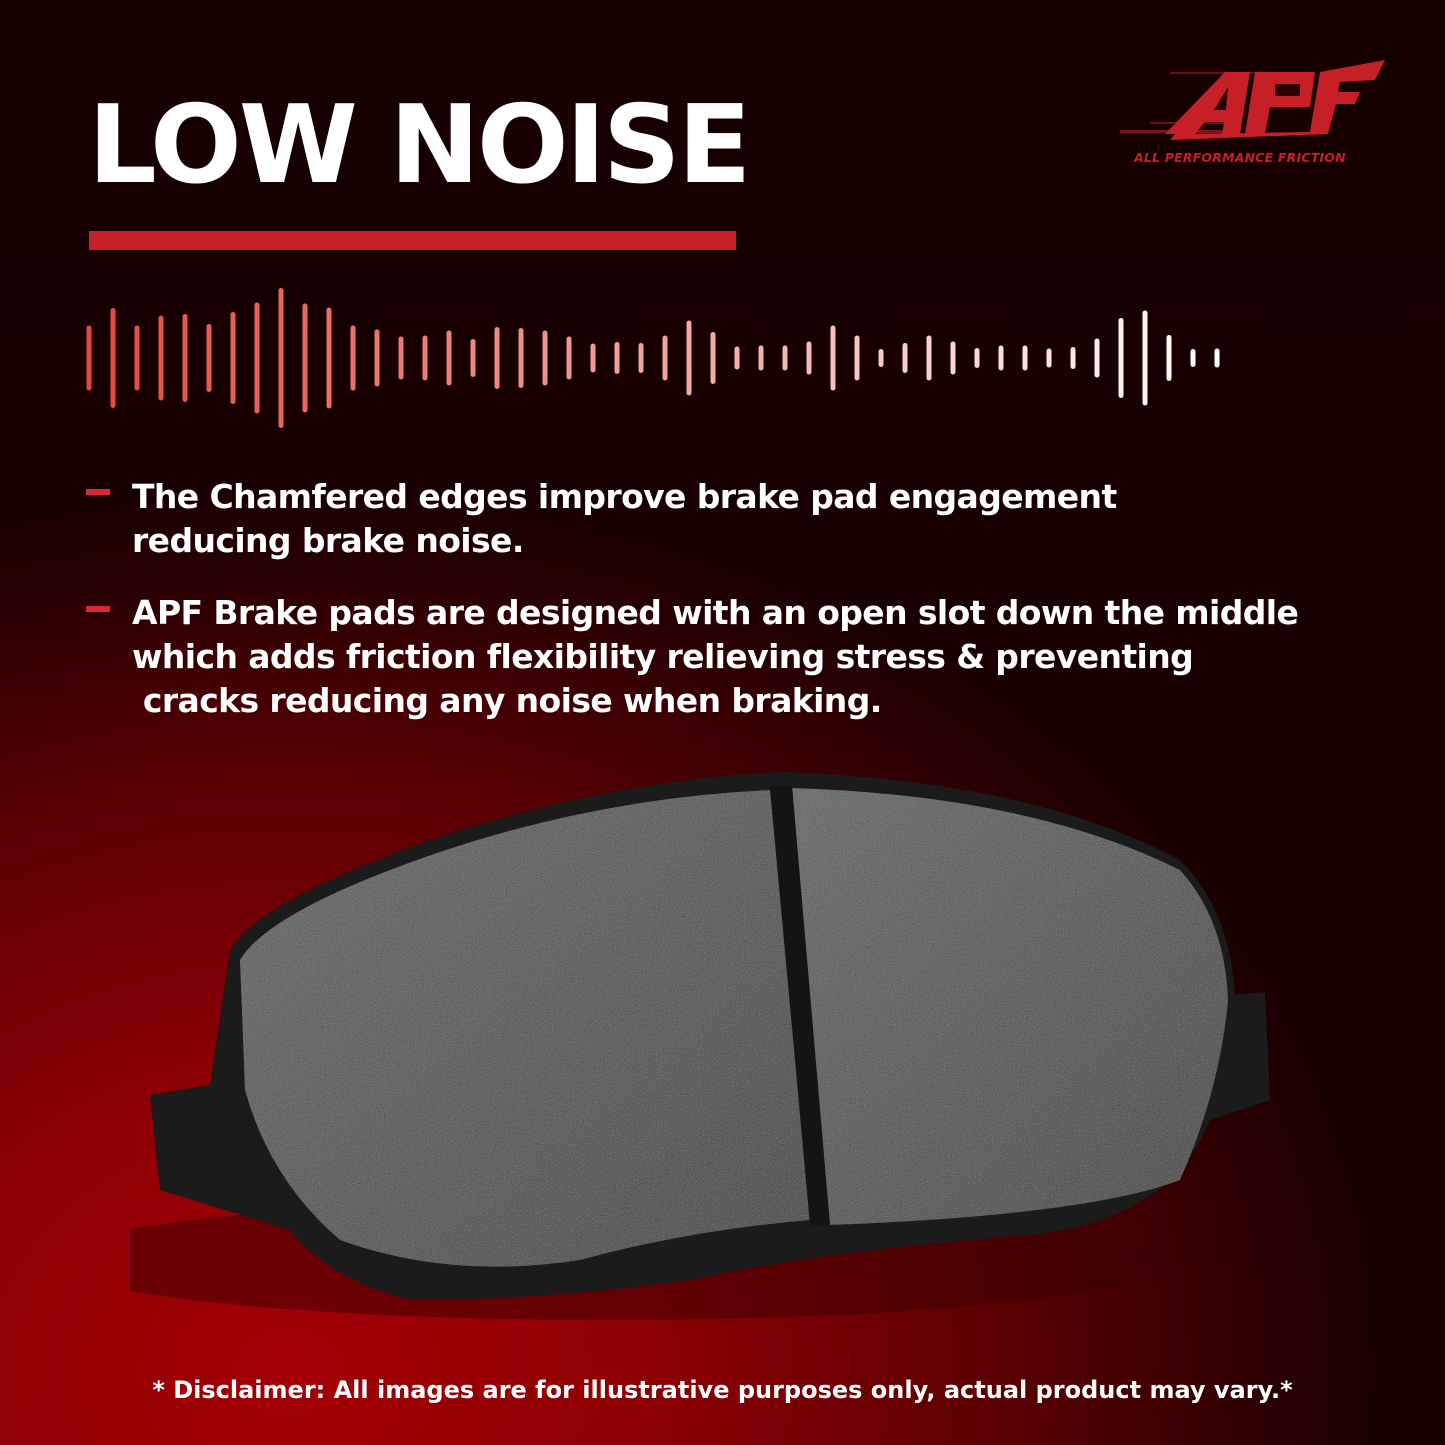 This screenshot has width=1445, height=1445. I want to click on apf-logo, so click(1252, 100).